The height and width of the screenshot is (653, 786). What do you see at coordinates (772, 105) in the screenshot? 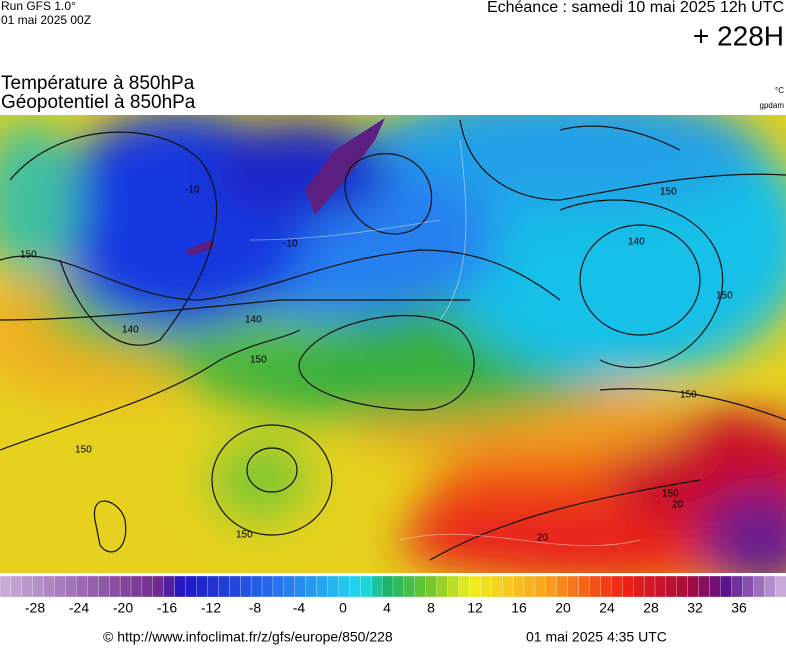
I see `unit: gpdam` at bounding box center [772, 105].